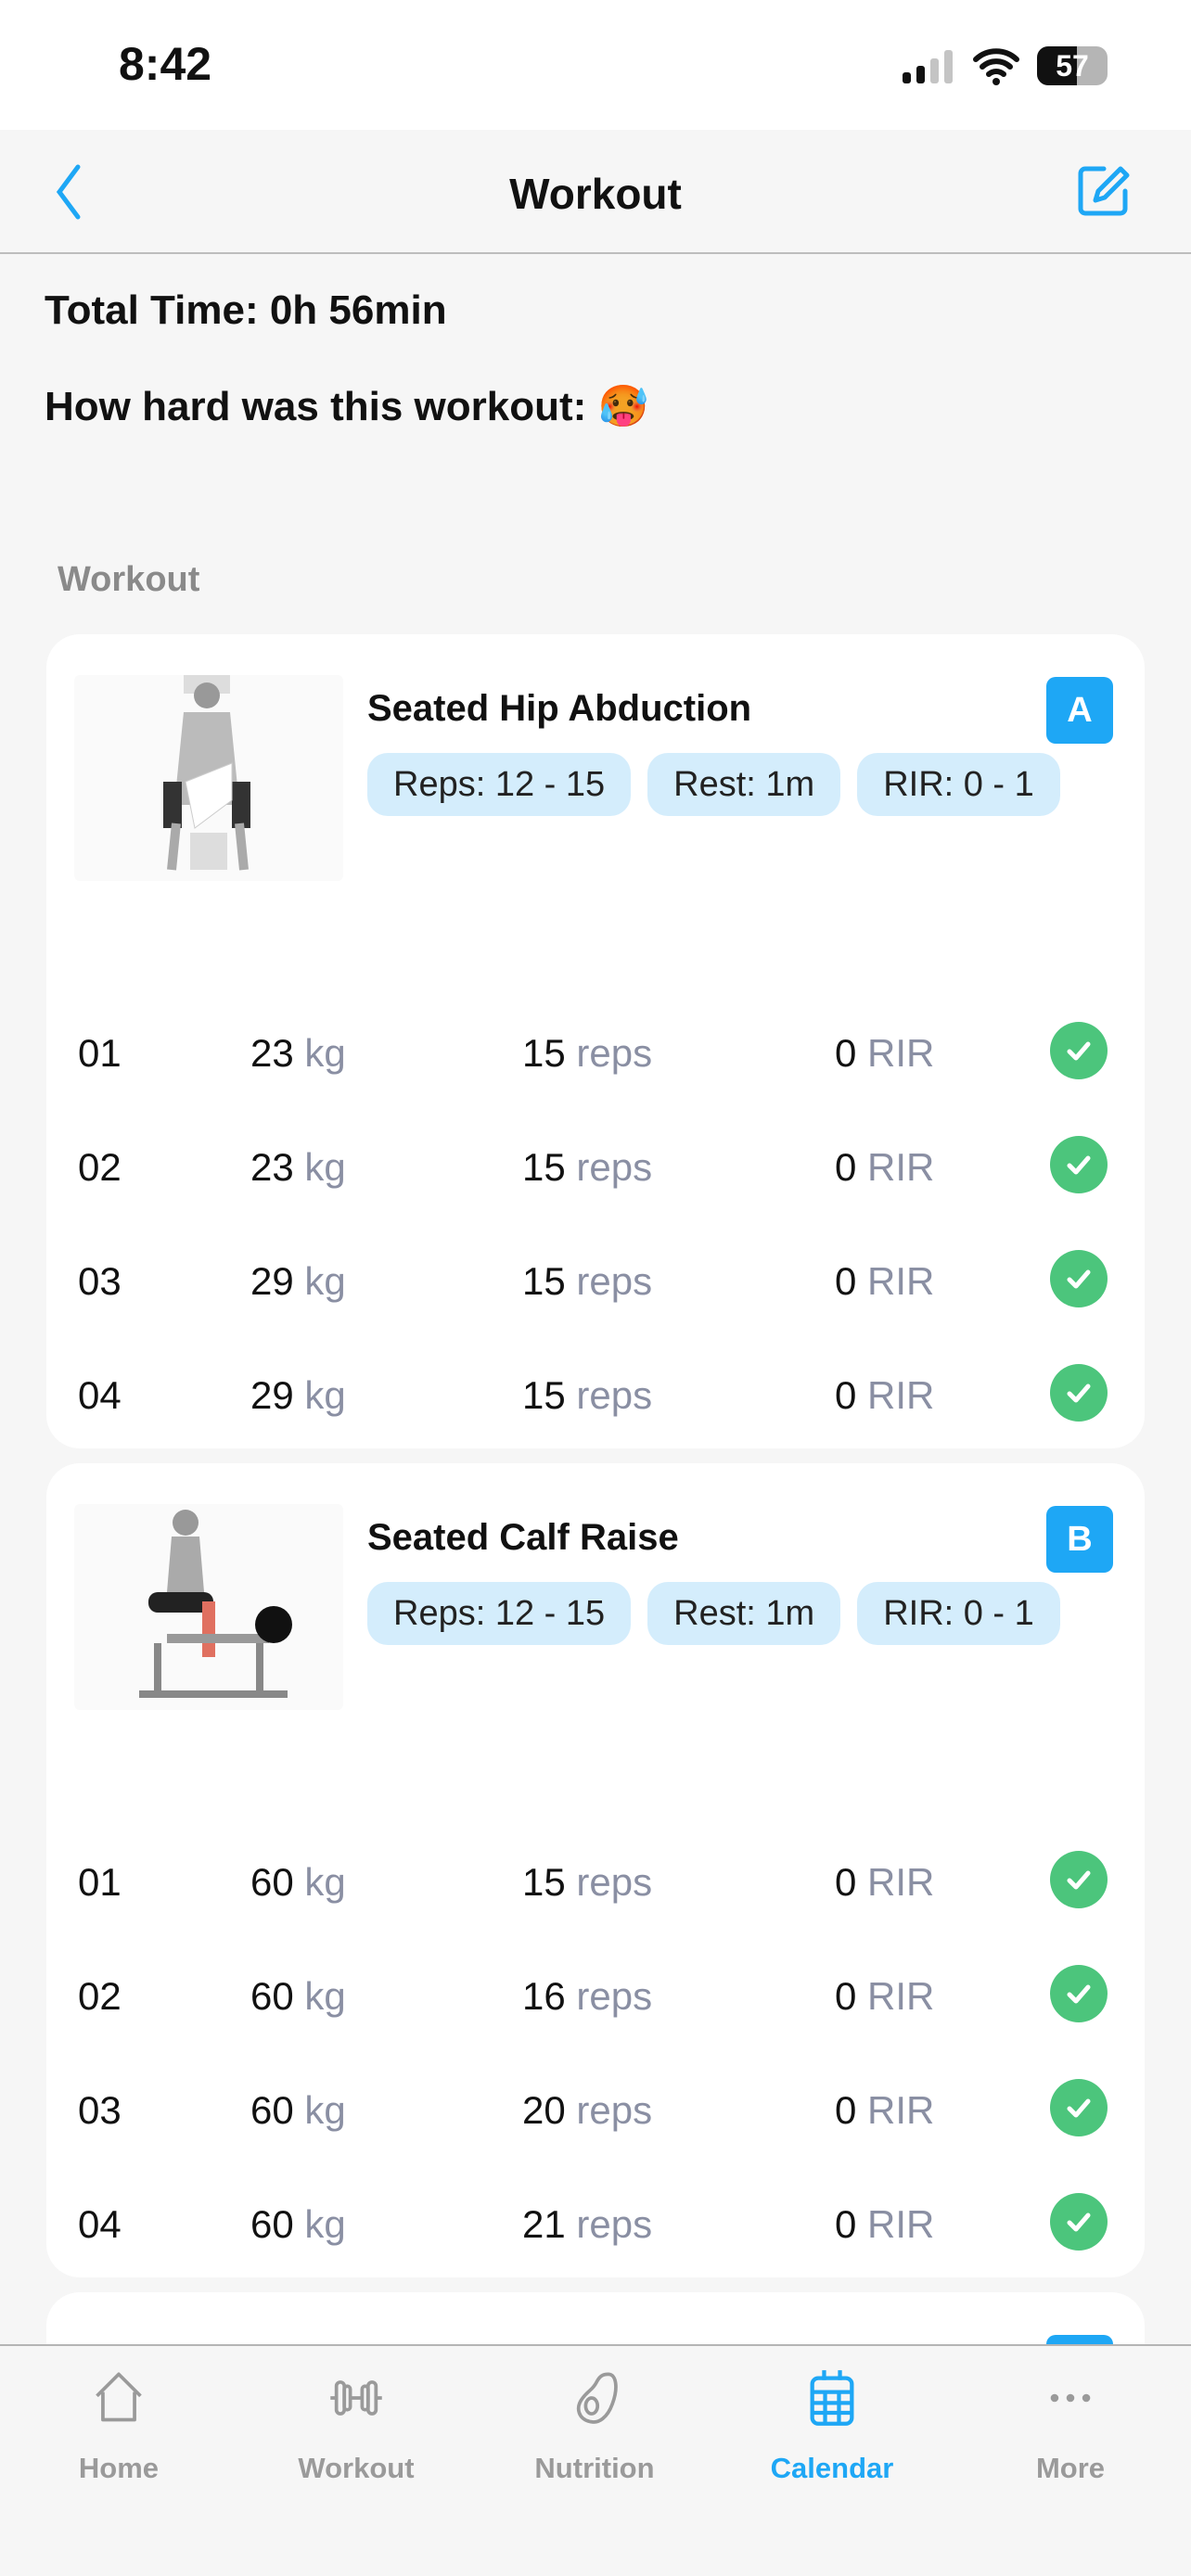 Image resolution: width=1191 pixels, height=2576 pixels. I want to click on exercise-targets: Reps: 12 - 15 Rest: 1m RIR: 0 - 1, so click(713, 1613).